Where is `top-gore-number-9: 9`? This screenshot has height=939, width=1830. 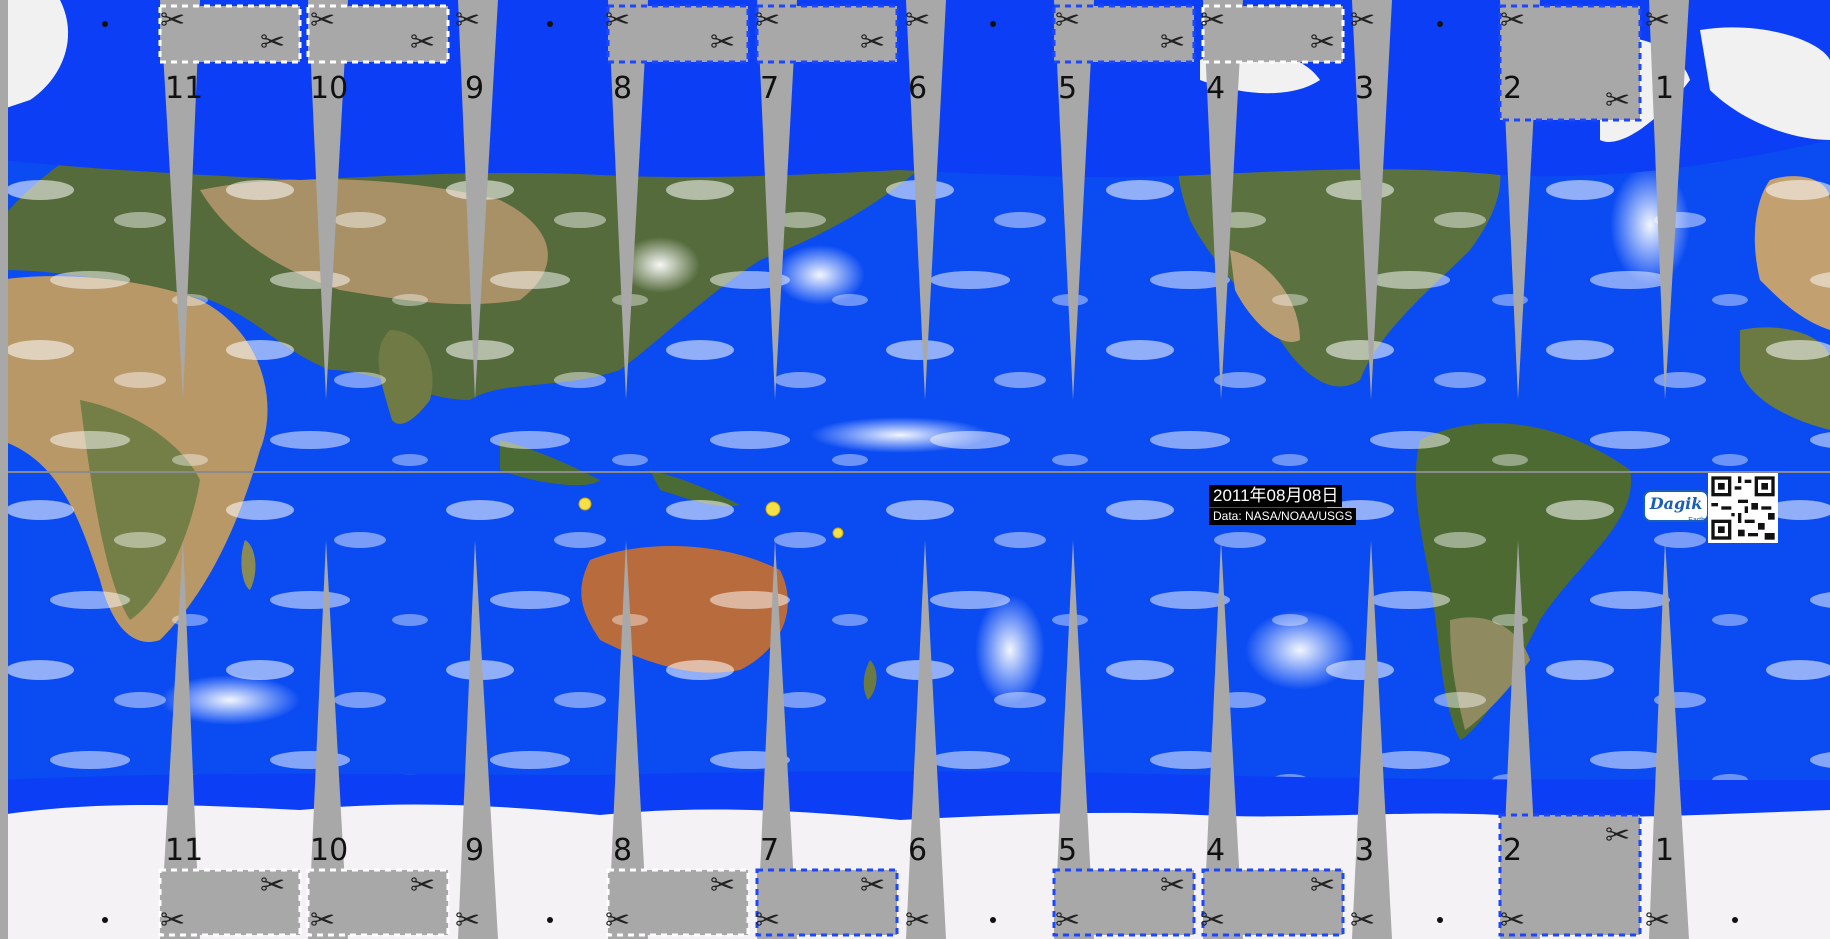 top-gore-number-9: 9 is located at coordinates (474, 88).